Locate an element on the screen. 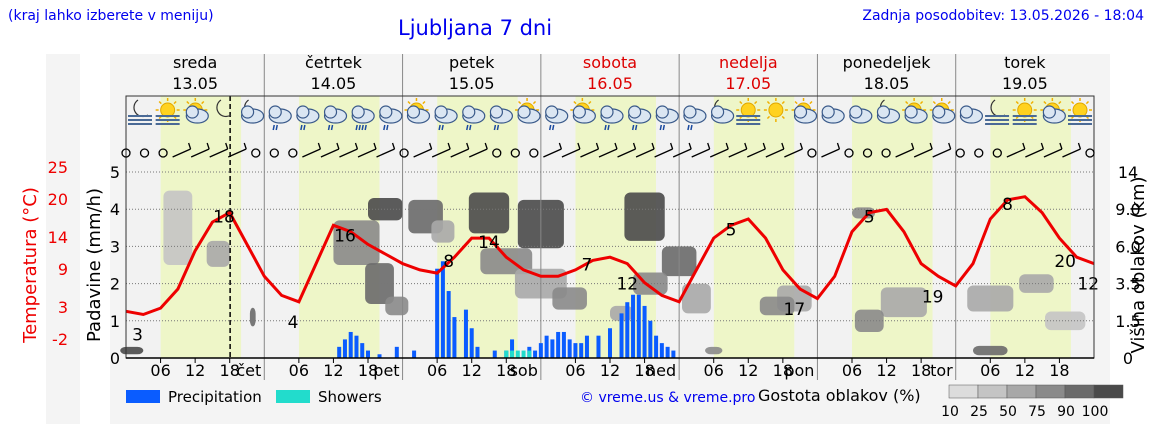  x-day-label: čet is located at coordinates (248, 370).